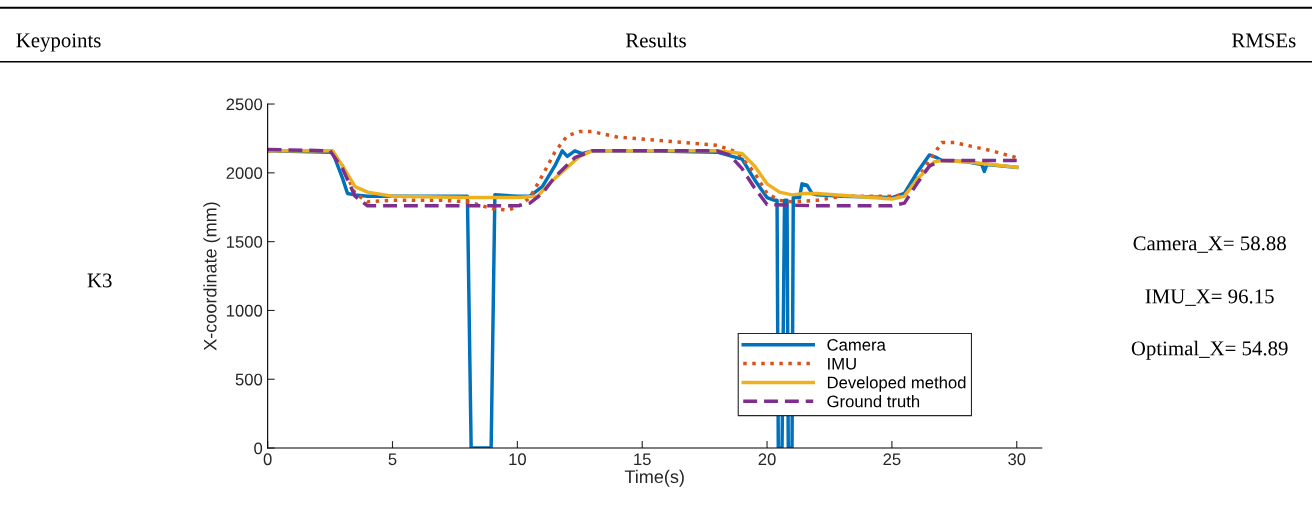 This screenshot has width=1312, height=515. What do you see at coordinates (267, 459) in the screenshot?
I see `x-tick-label: 0` at bounding box center [267, 459].